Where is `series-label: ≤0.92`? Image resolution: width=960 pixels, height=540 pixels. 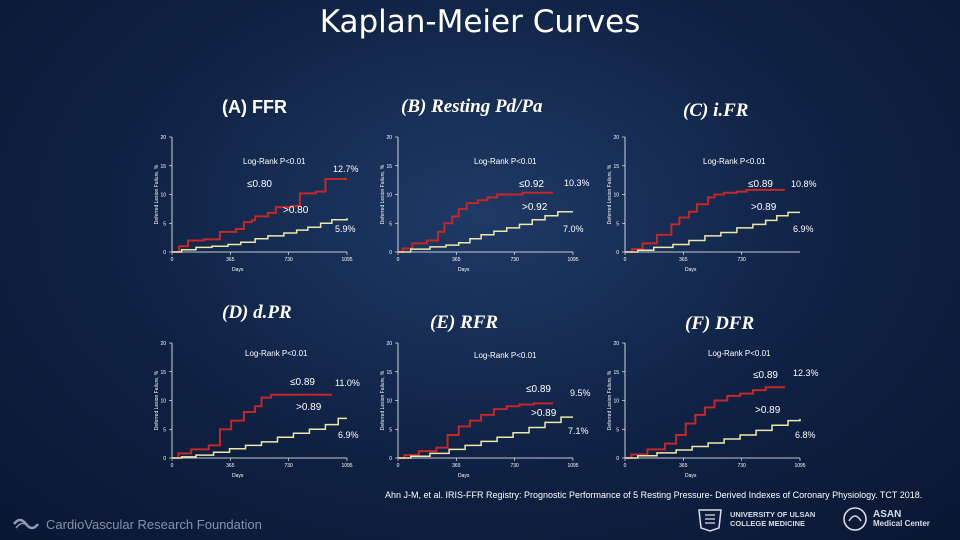
series-label: ≤0.92 is located at coordinates (531, 184).